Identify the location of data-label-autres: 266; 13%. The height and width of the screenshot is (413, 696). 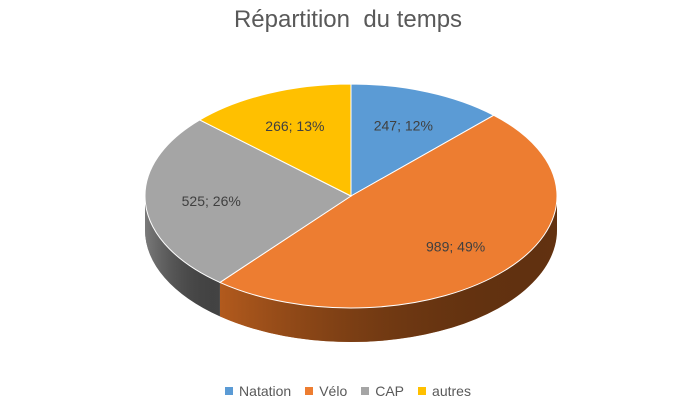
(294, 126).